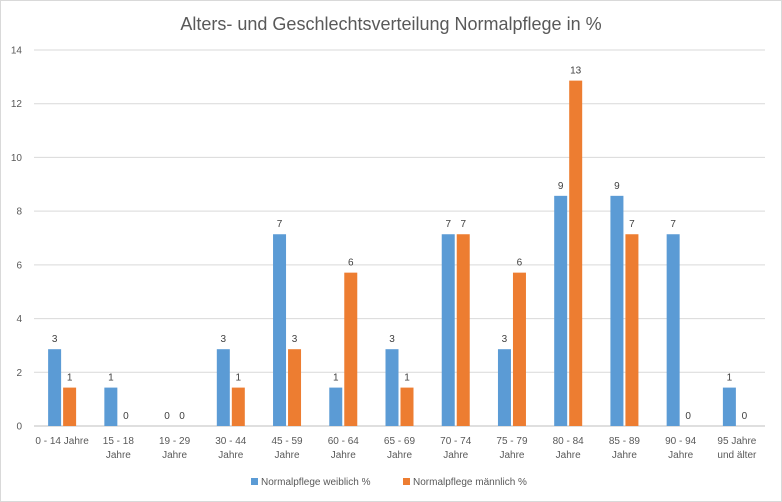 Image resolution: width=782 pixels, height=502 pixels. I want to click on x-tick-label: 90 - 94, so click(681, 441).